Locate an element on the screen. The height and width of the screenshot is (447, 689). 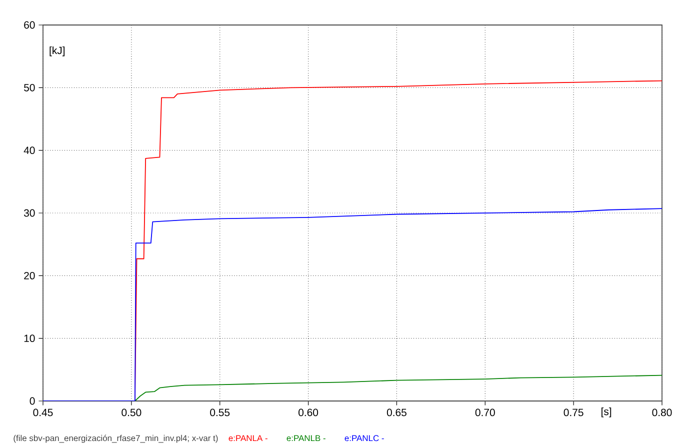
text: e:PANLB - is located at coordinates (306, 438).